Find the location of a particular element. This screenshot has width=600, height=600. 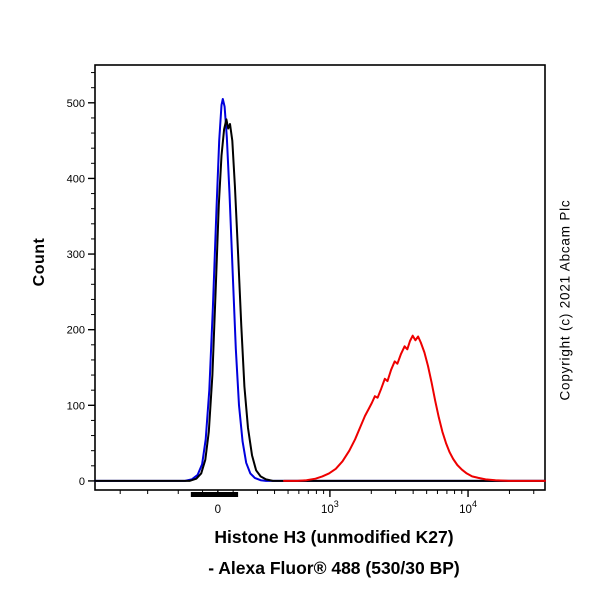

figure-title-line-2: - Alexa Fluor® 488 (530/30 BP) is located at coordinates (334, 568).